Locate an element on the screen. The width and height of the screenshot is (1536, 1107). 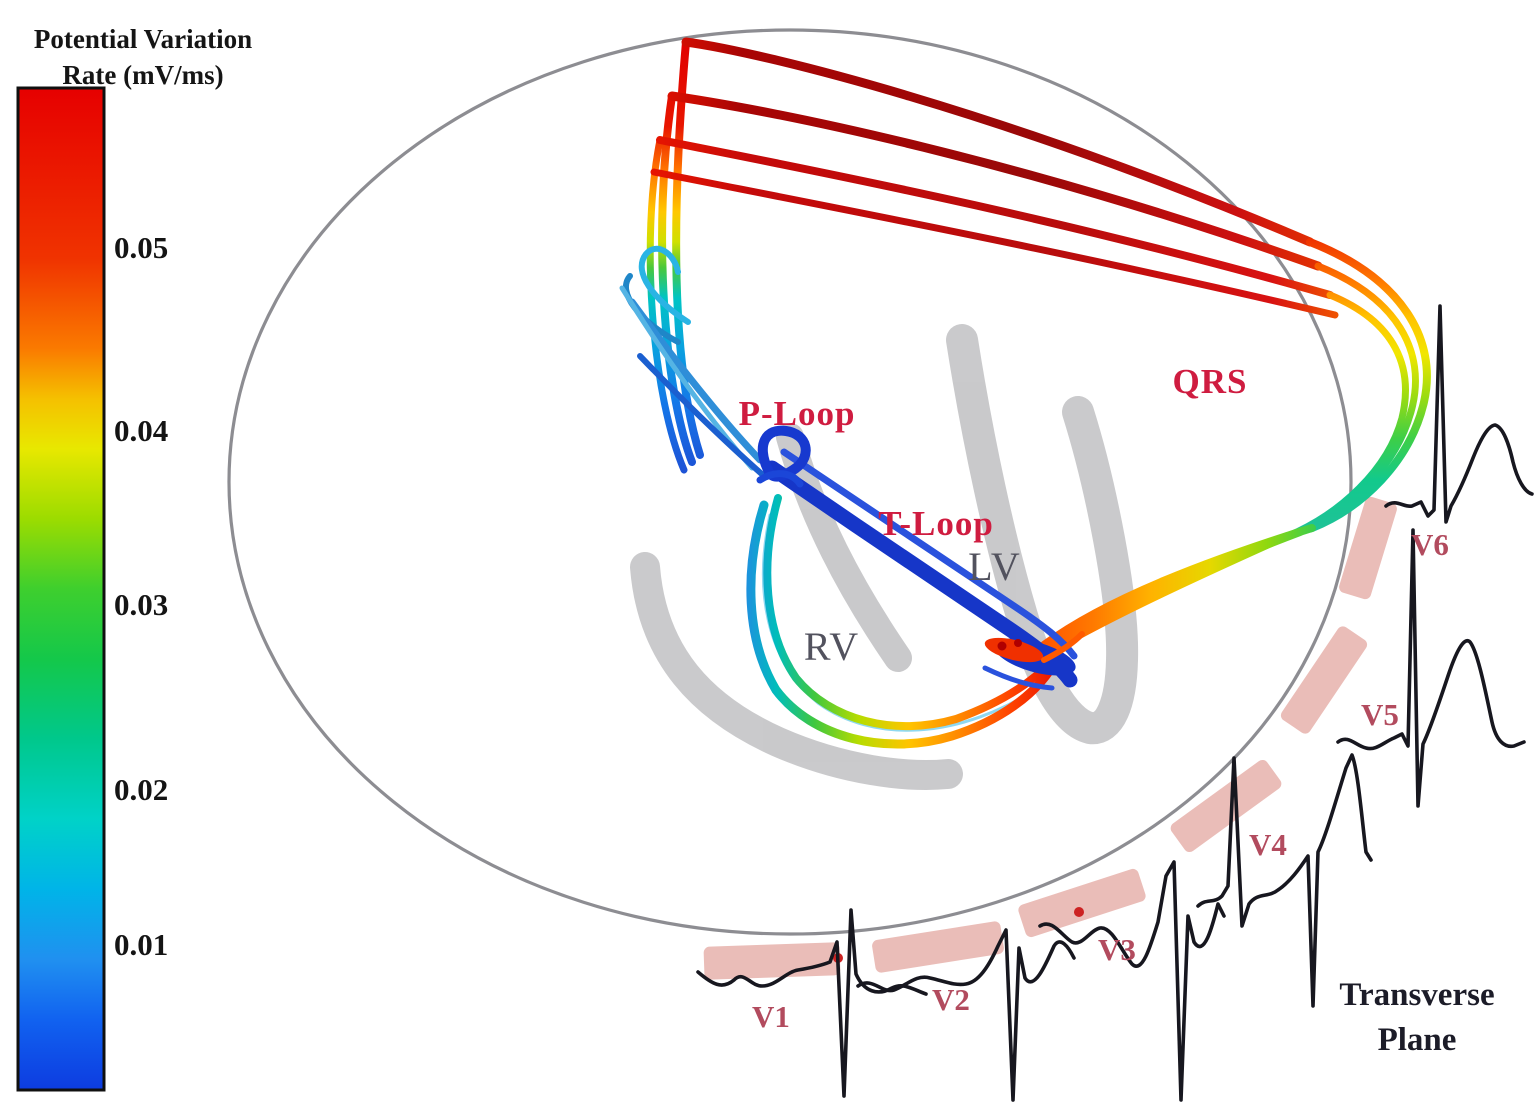
p-loop-label: P-Loop is located at coordinates (797, 413).